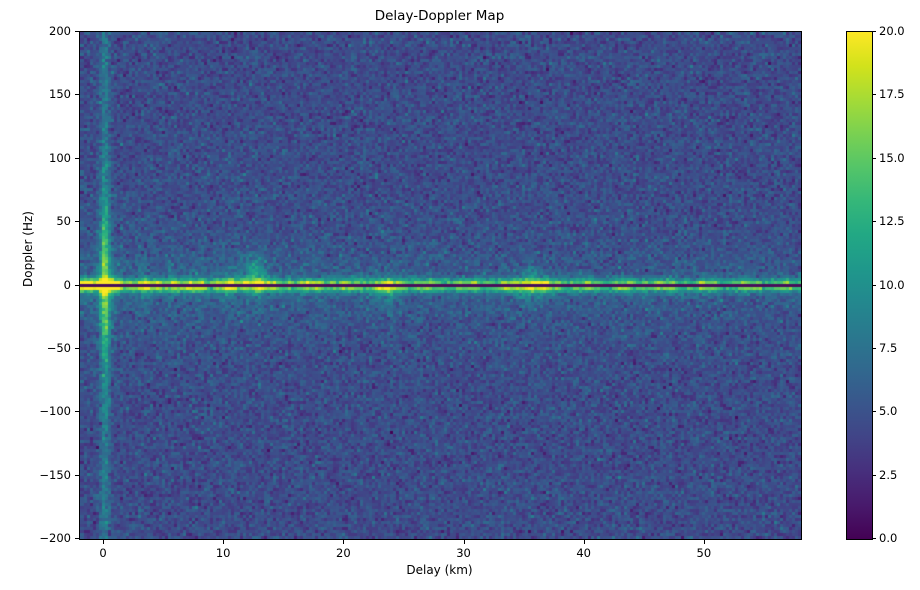 This screenshot has width=920, height=590. What do you see at coordinates (58, 347) in the screenshot?
I see `y-tick-label: −50` at bounding box center [58, 347].